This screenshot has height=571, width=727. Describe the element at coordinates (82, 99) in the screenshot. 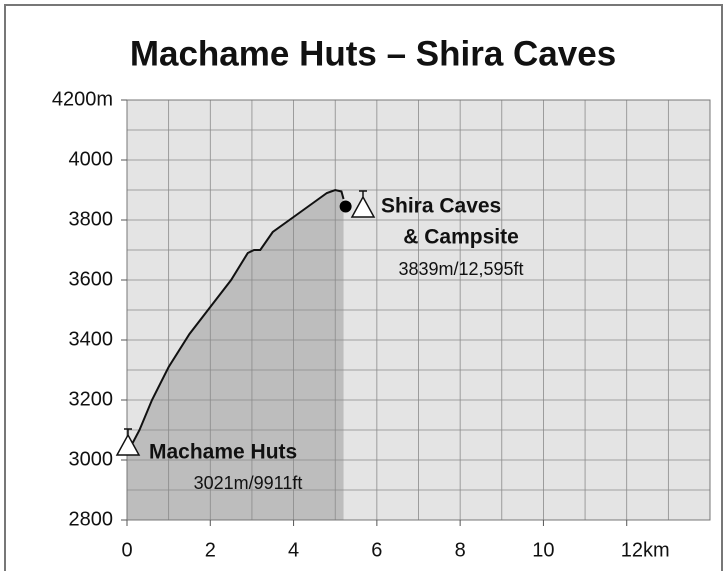

I see `y-tick-label: 4200m` at that location.